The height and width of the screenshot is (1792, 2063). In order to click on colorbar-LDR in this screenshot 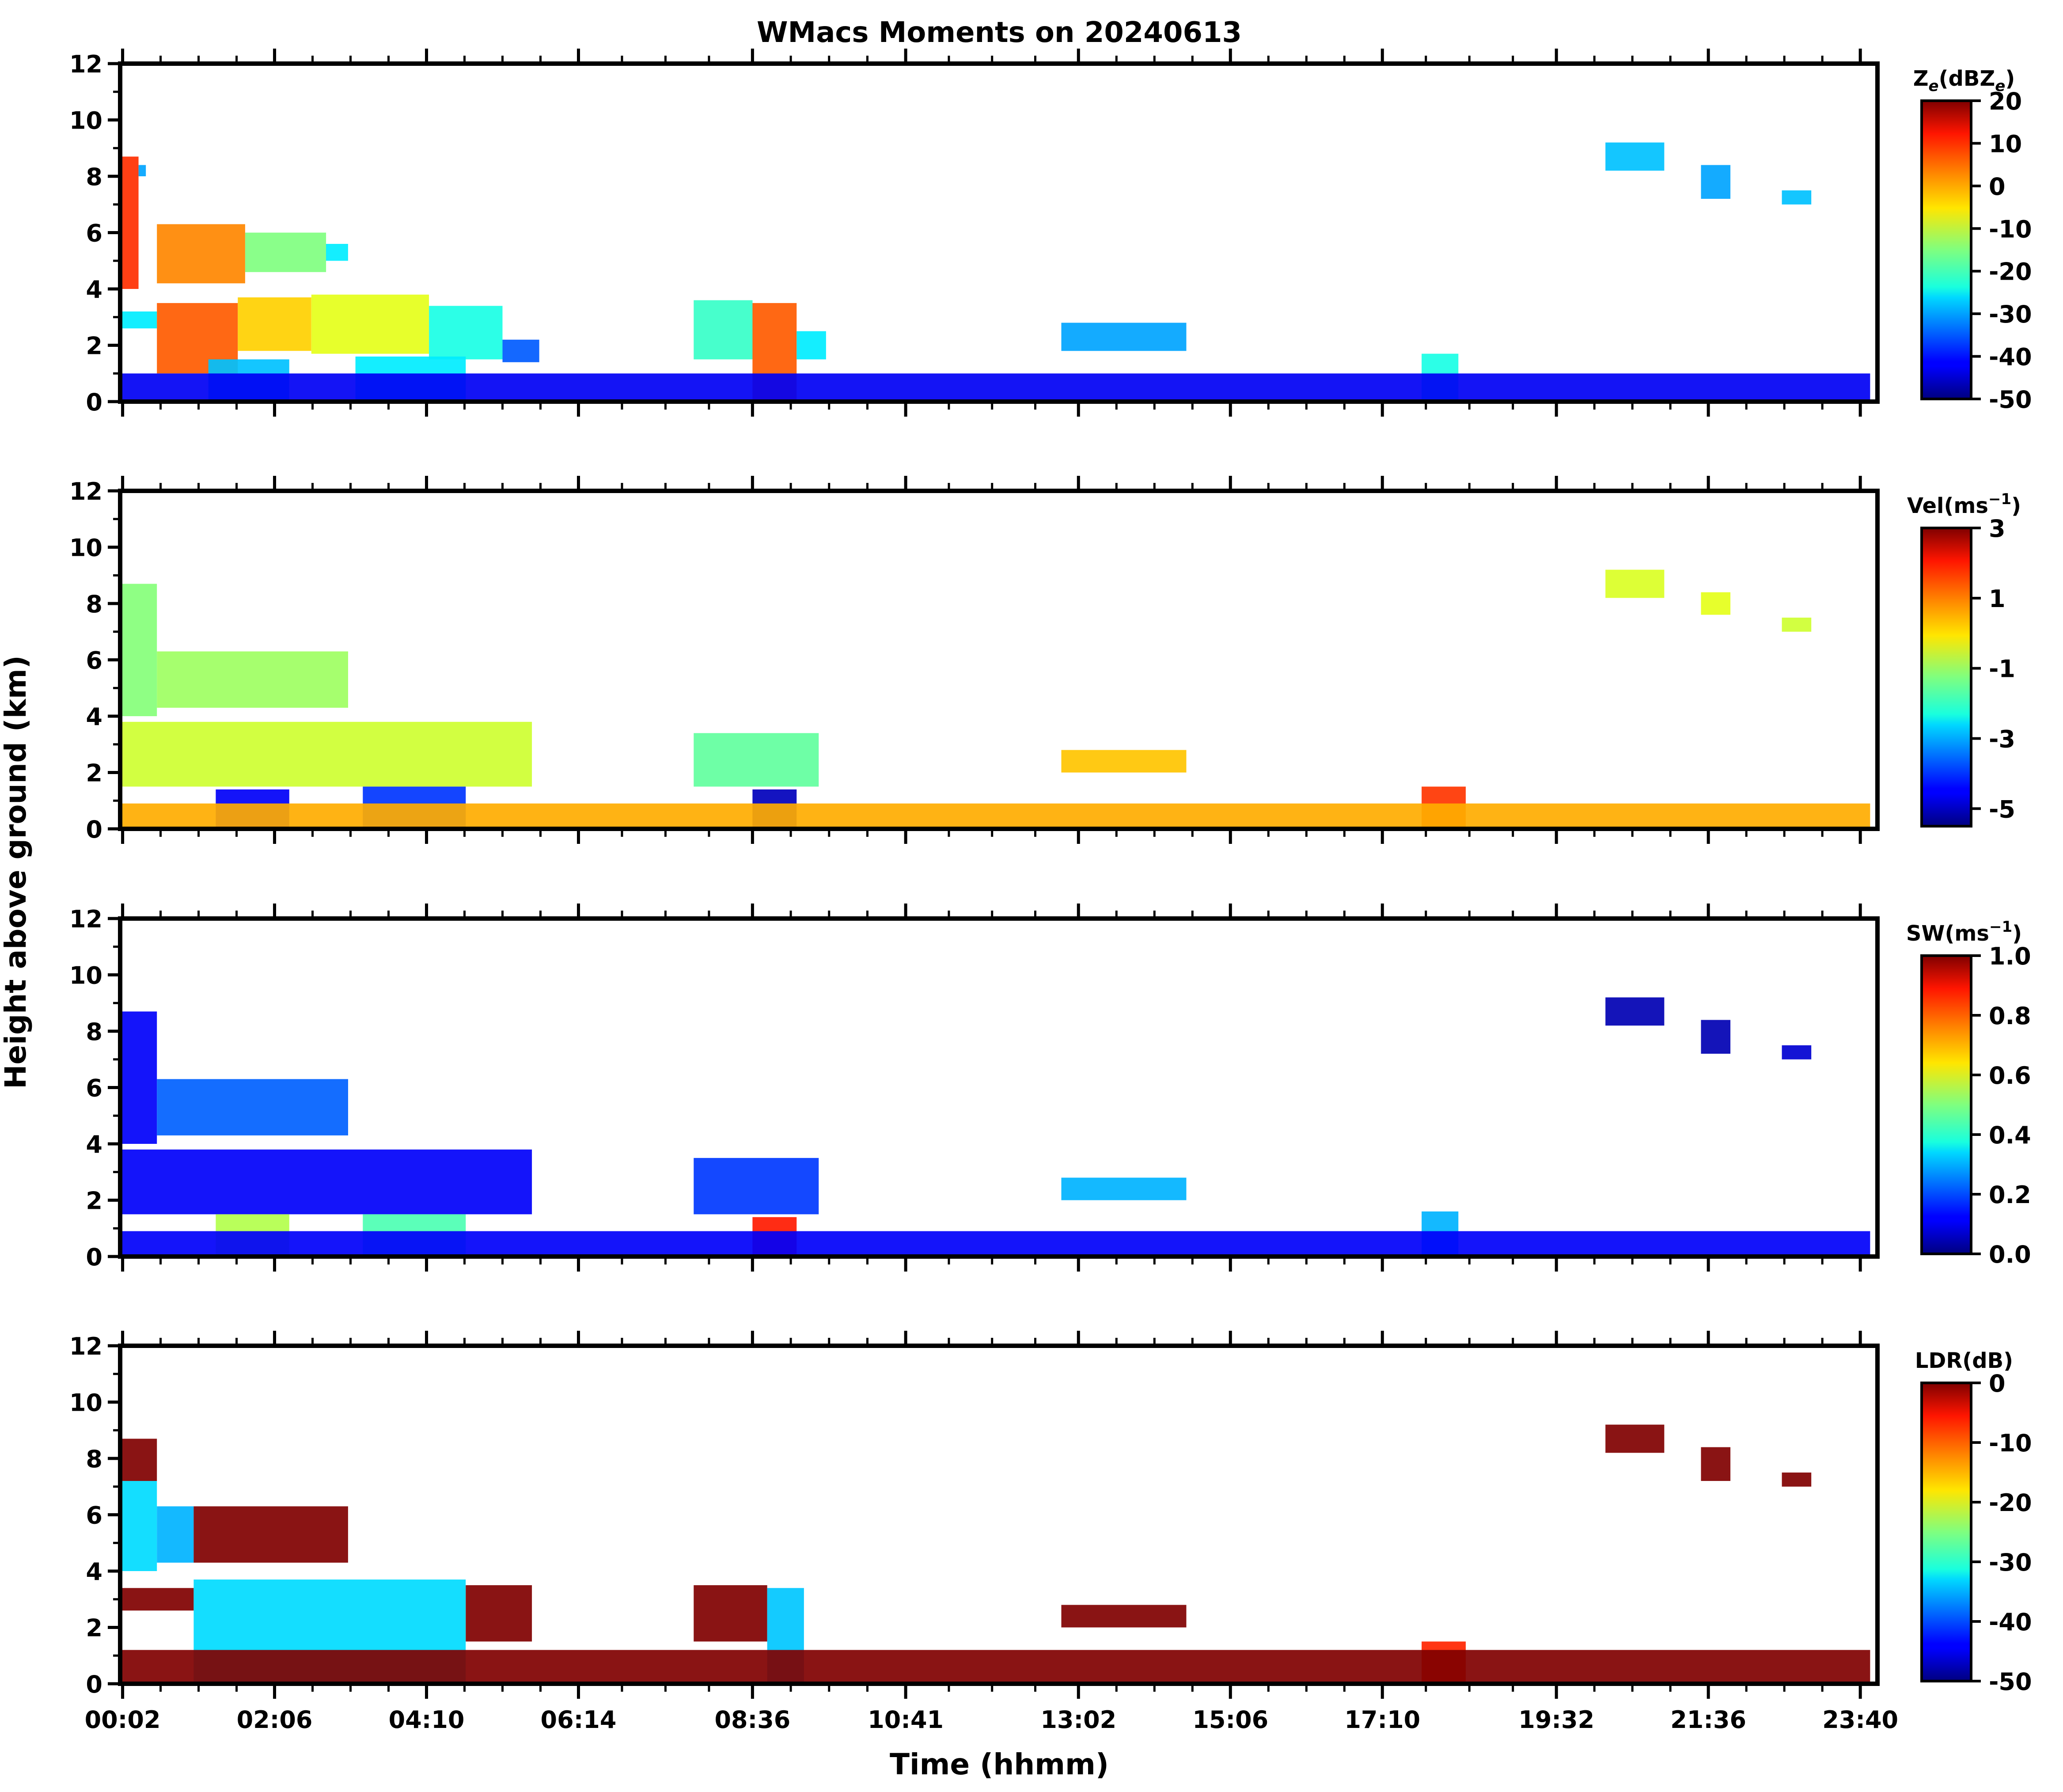, I will do `click(1946, 1532)`.